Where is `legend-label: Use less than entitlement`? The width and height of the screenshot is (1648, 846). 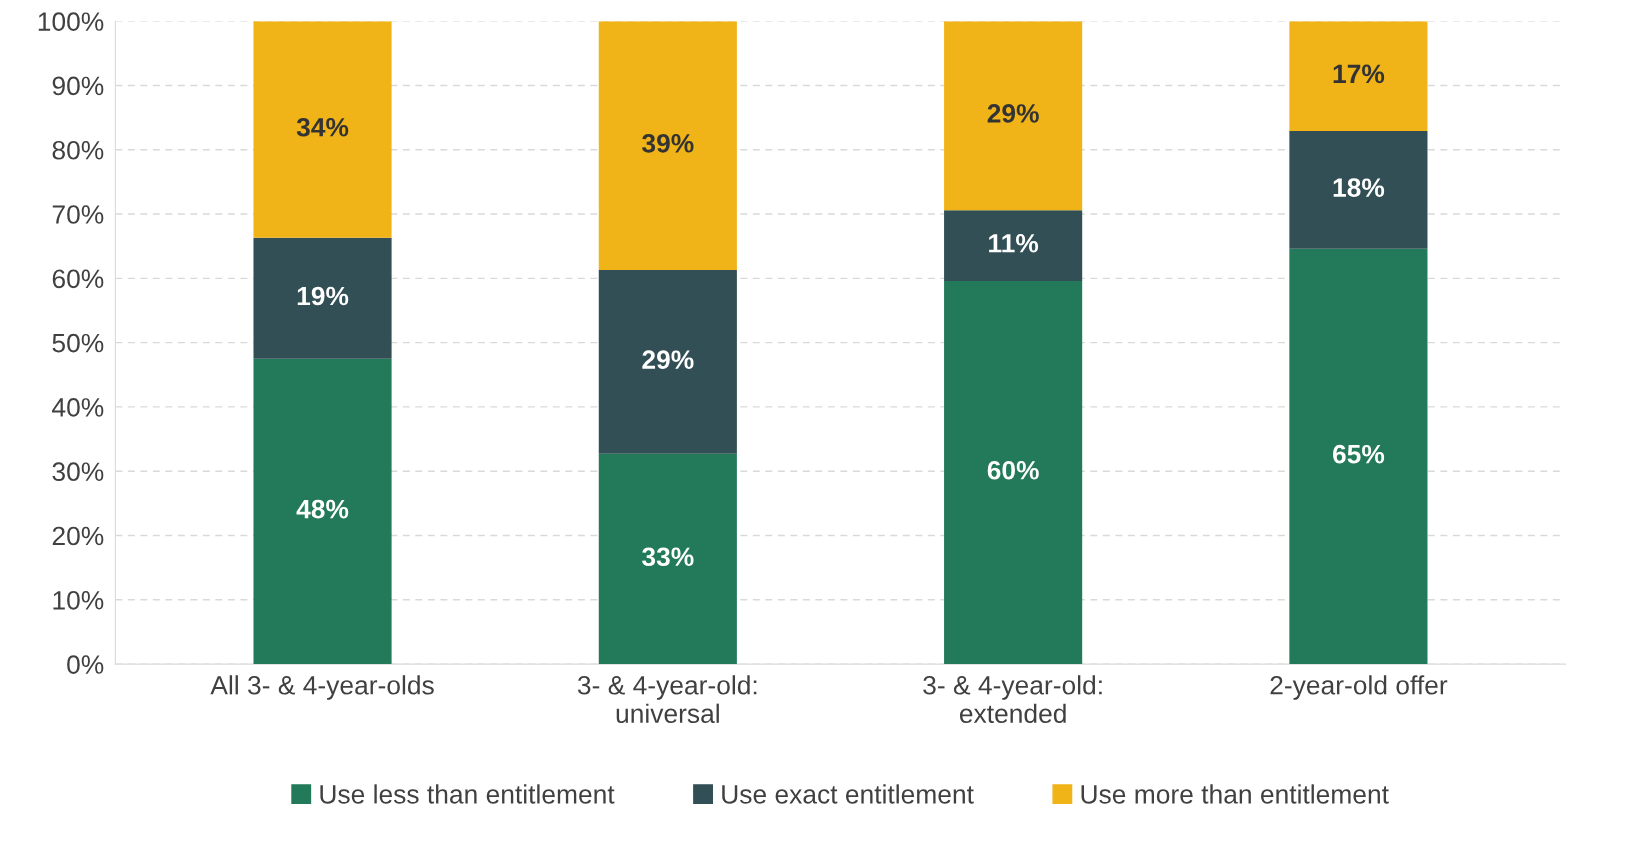 legend-label: Use less than entitlement is located at coordinates (467, 794).